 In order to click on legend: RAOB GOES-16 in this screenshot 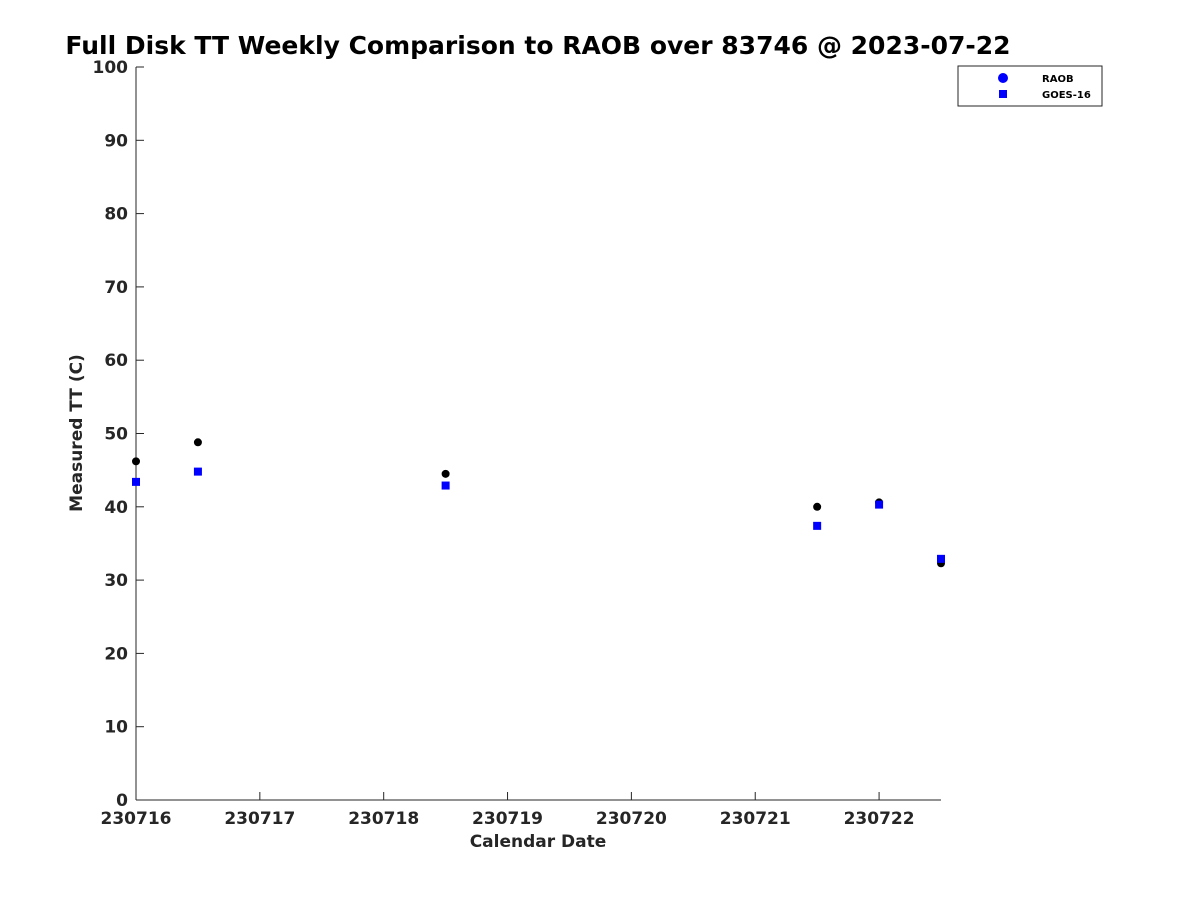, I will do `click(1030, 86)`.